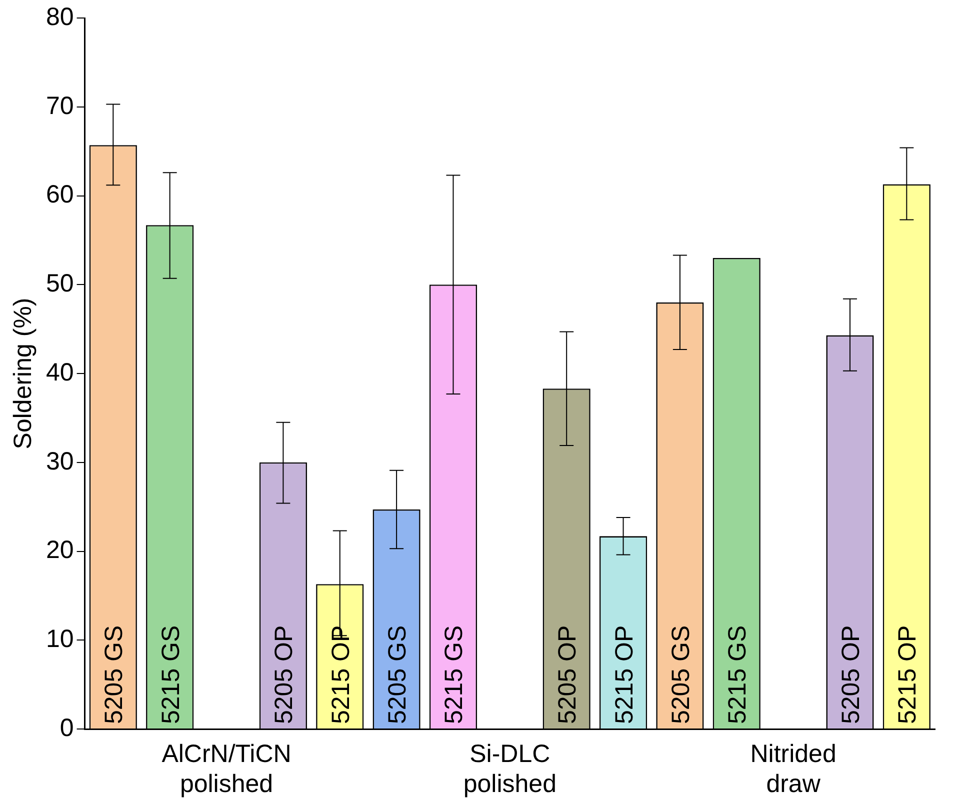 The height and width of the screenshot is (808, 955). I want to click on series-label: 5205 GS, so click(114, 674).